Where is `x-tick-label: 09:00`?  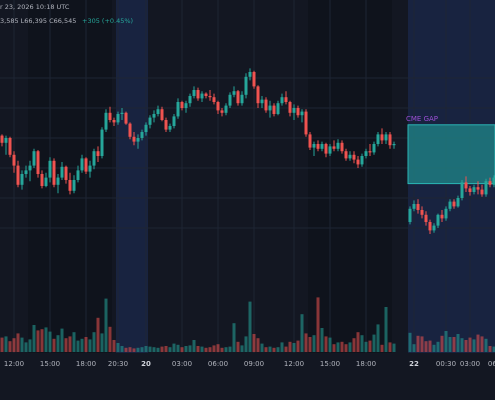
x-tick-label: 09:00 is located at coordinates (254, 364).